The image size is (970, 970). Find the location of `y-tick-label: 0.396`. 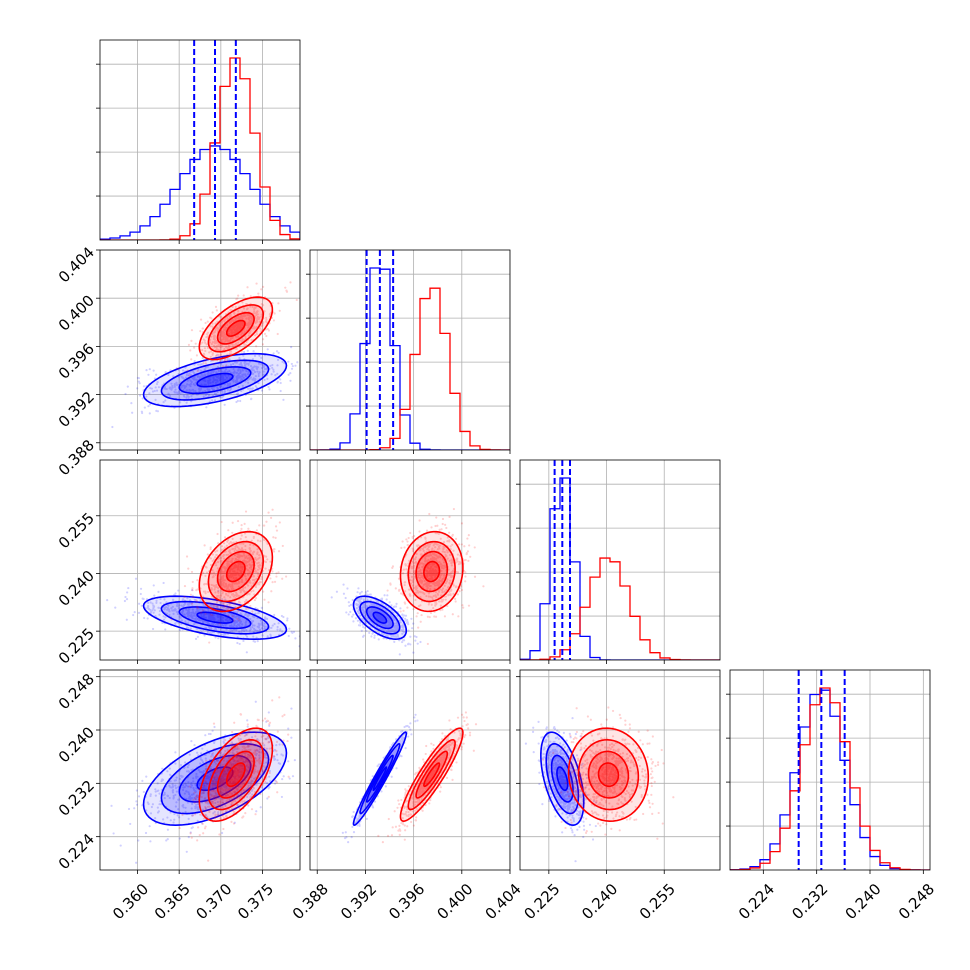

y-tick-label: 0.396 is located at coordinates (76, 361).